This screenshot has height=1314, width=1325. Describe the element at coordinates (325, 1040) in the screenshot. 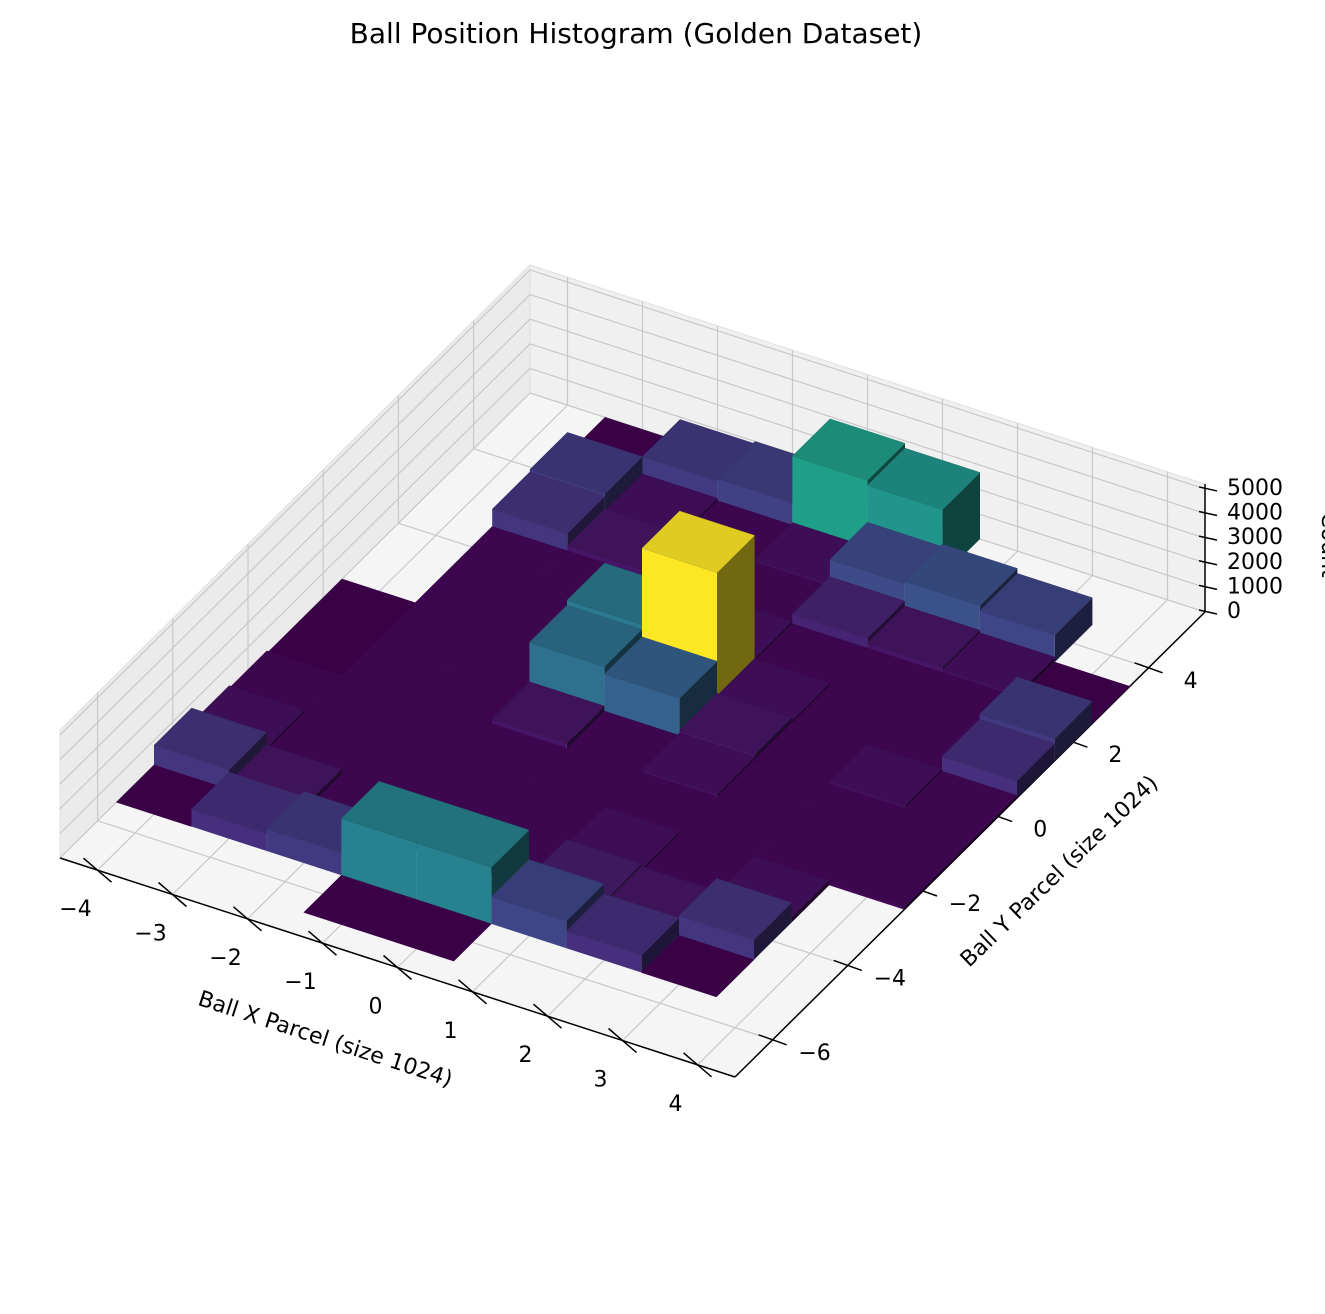

I see `x-axis-label: Ball X Parcel (size 1024)` at that location.